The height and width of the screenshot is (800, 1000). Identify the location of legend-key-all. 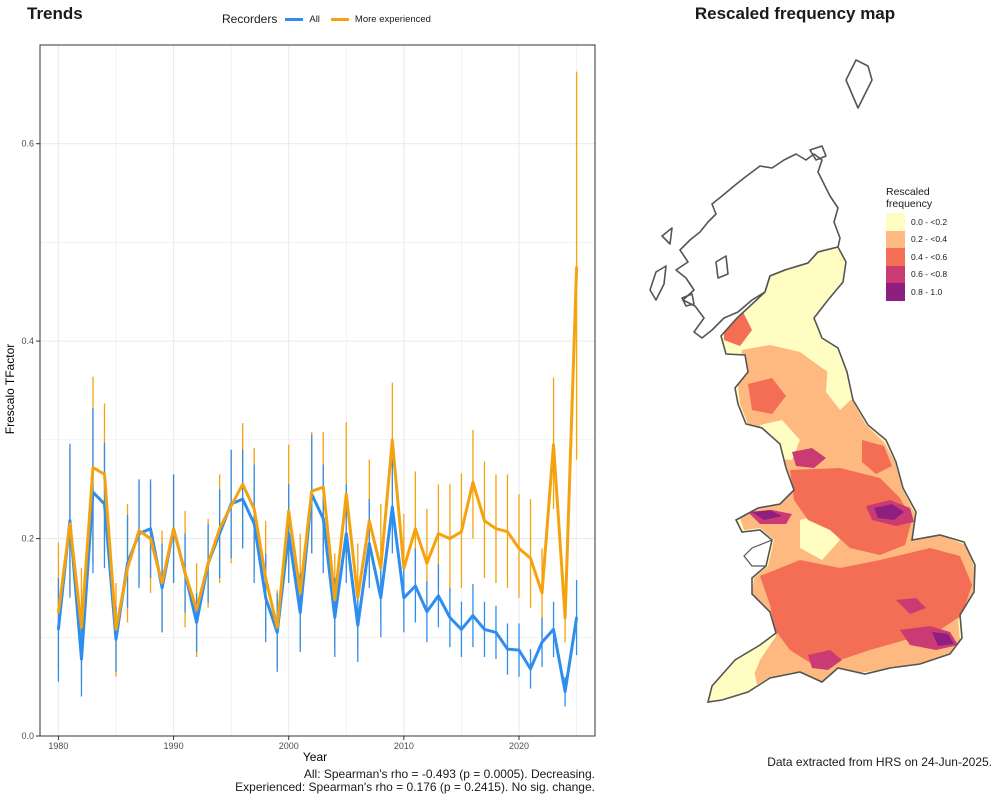
(294, 19).